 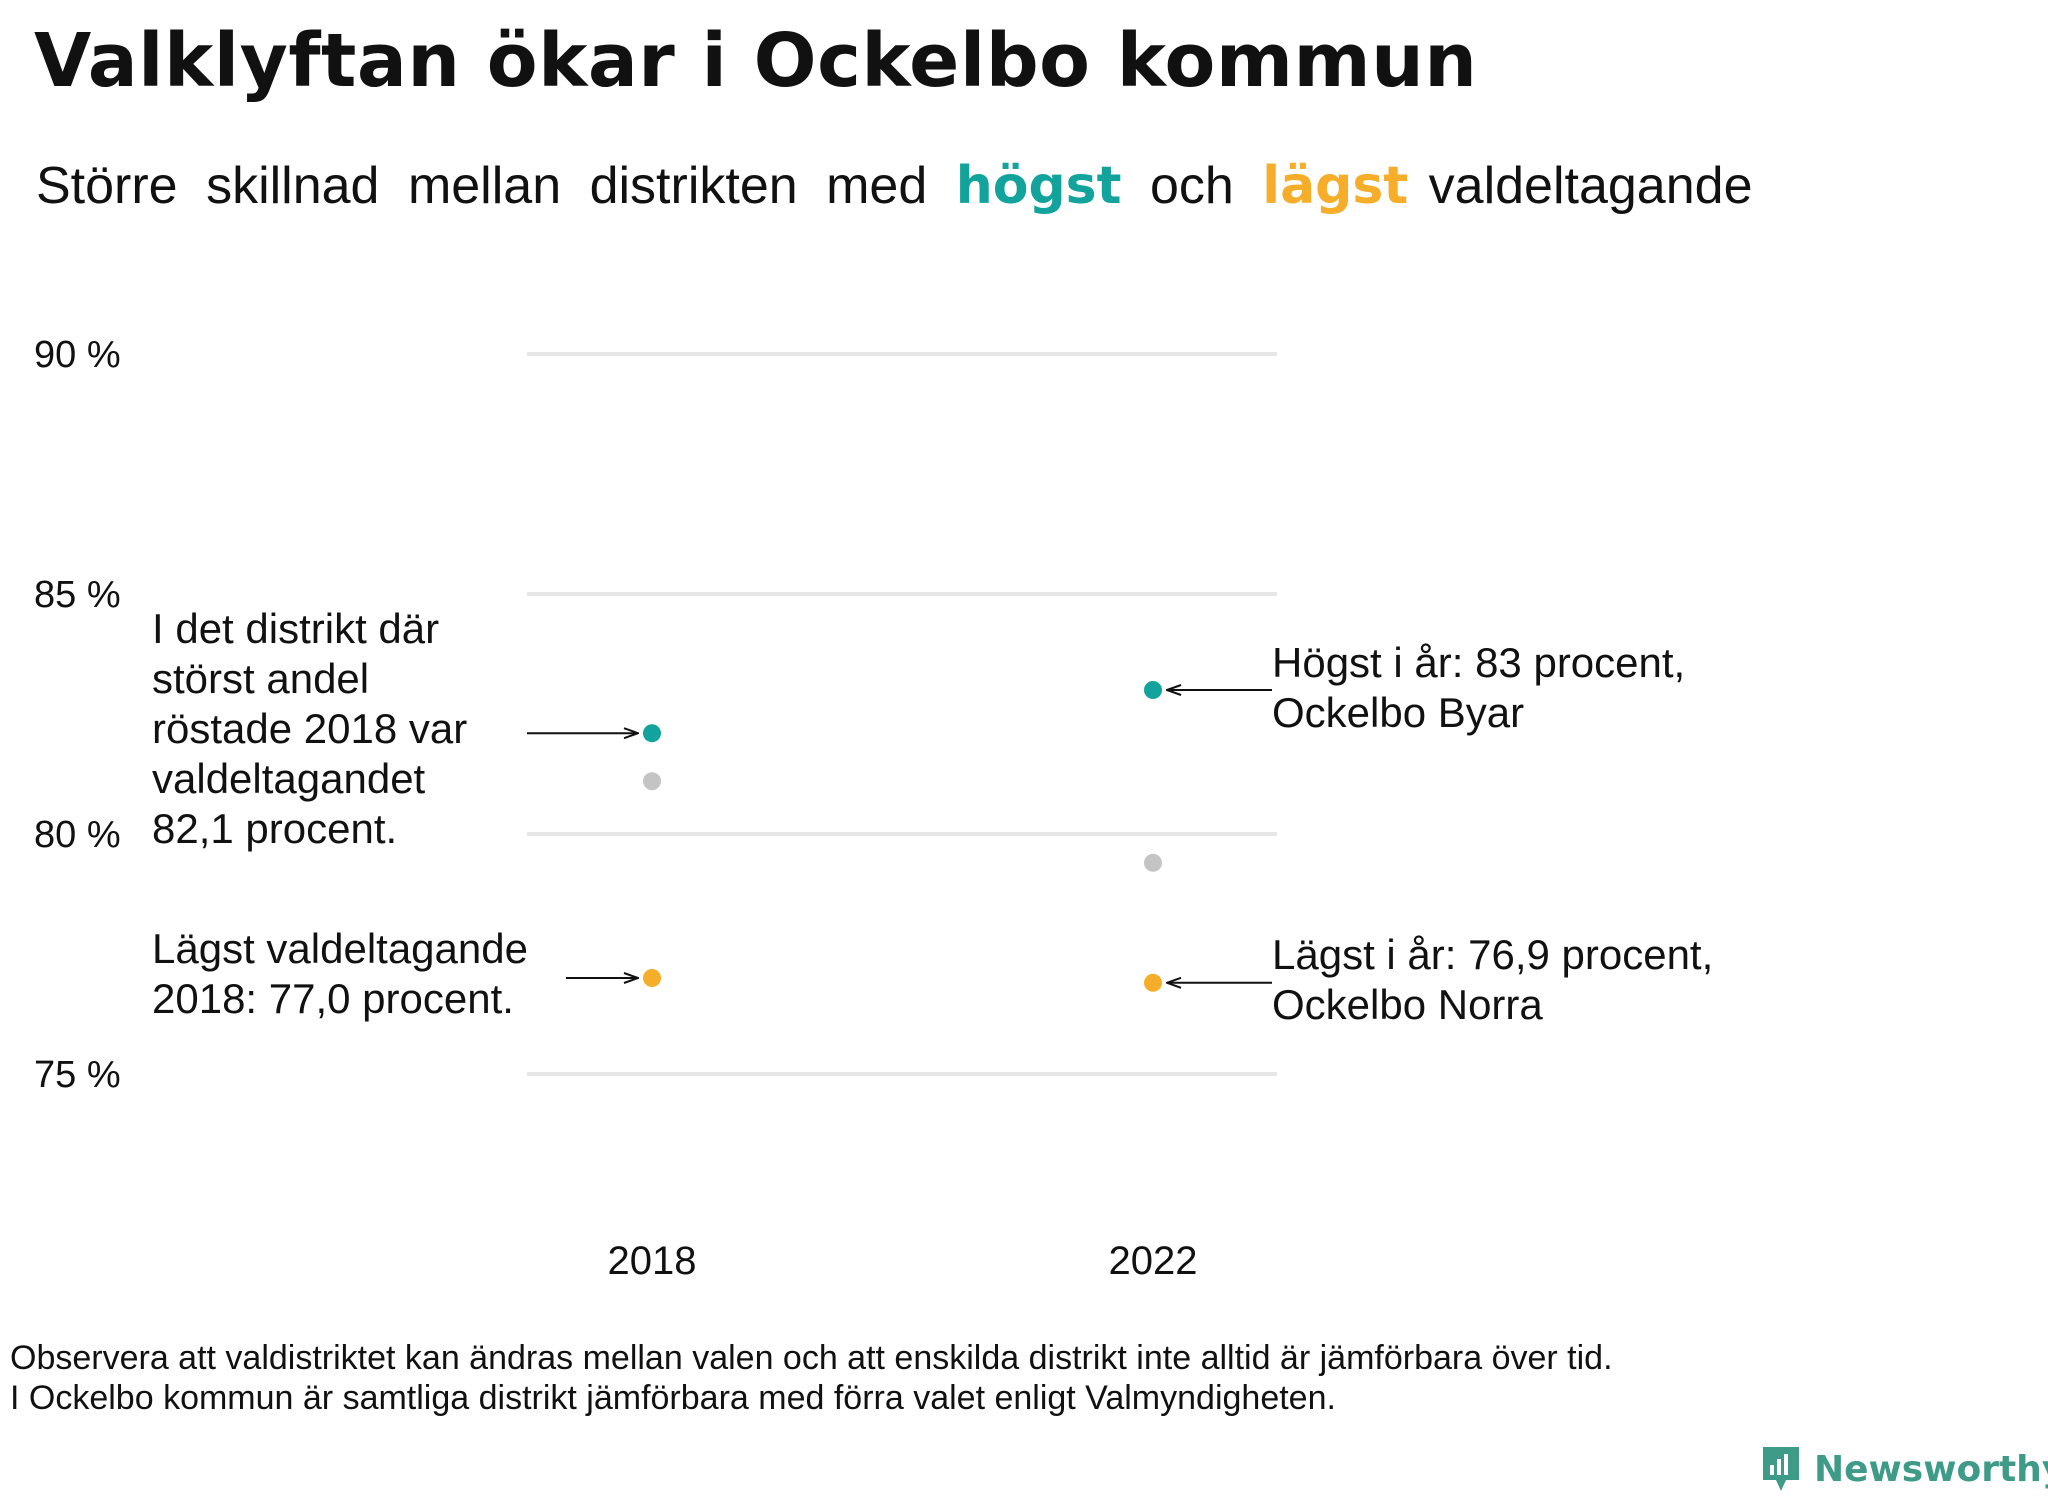 What do you see at coordinates (484, 186) in the screenshot?
I see `subtitle-word: mellan` at bounding box center [484, 186].